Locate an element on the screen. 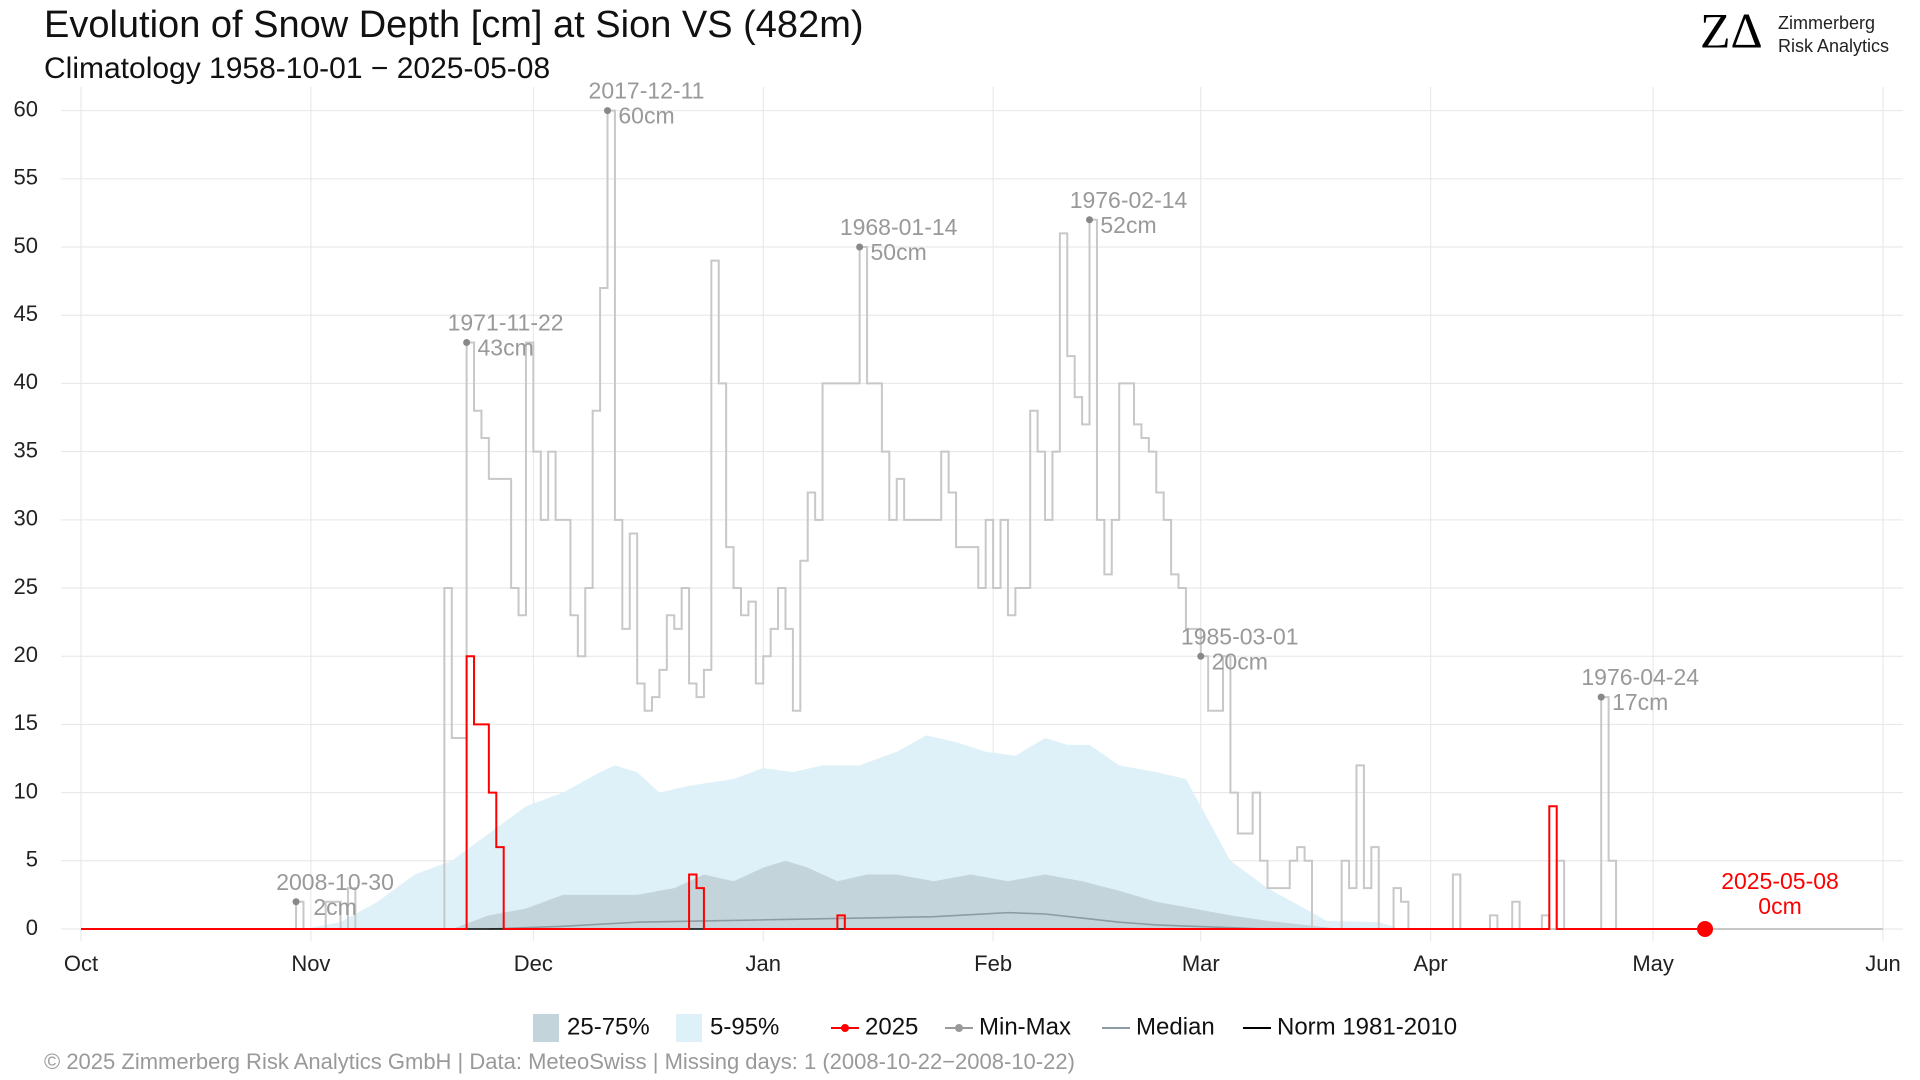  x-tick-label: May is located at coordinates (1653, 963).